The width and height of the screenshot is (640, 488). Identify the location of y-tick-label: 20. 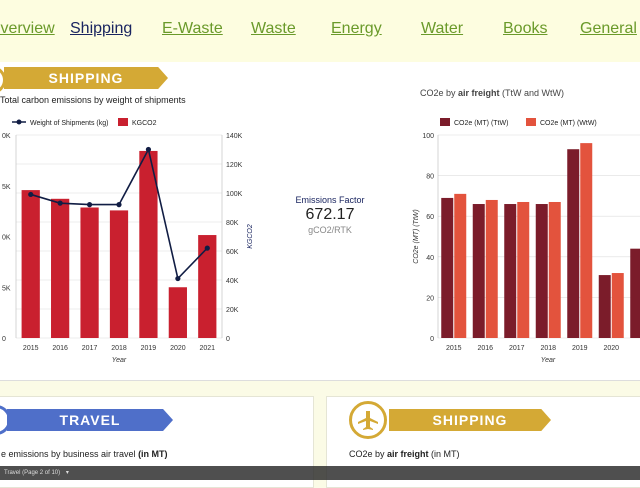
(430, 298).